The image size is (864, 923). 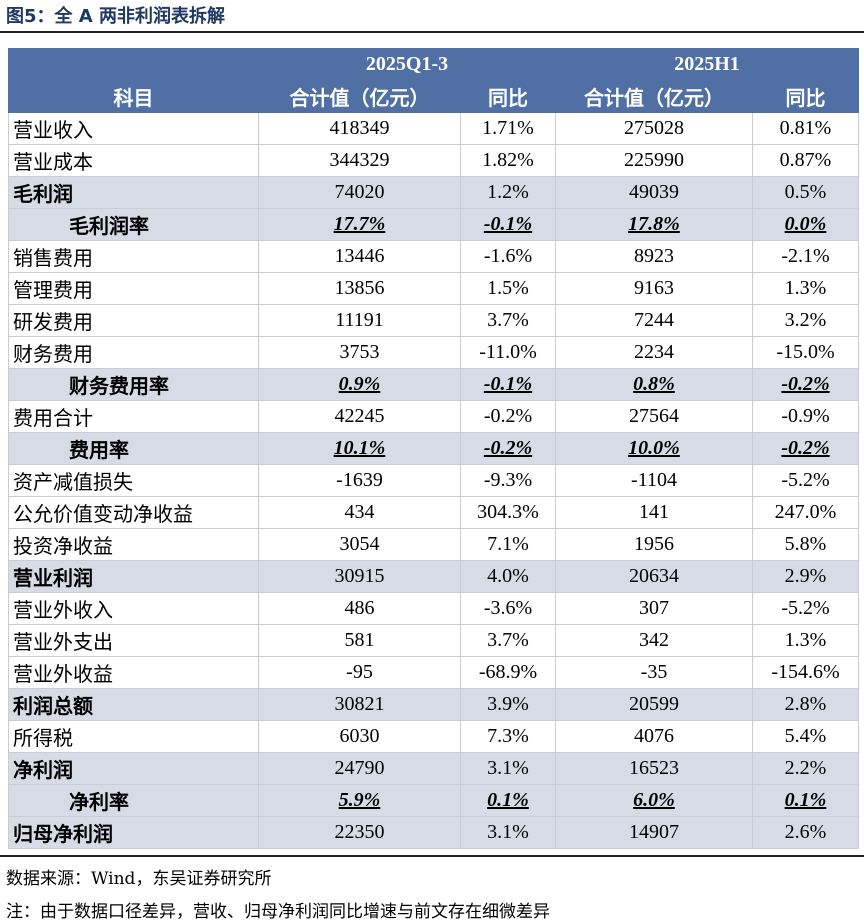 What do you see at coordinates (508, 288) in the screenshot?
I see `cell-value: 1.5%` at bounding box center [508, 288].